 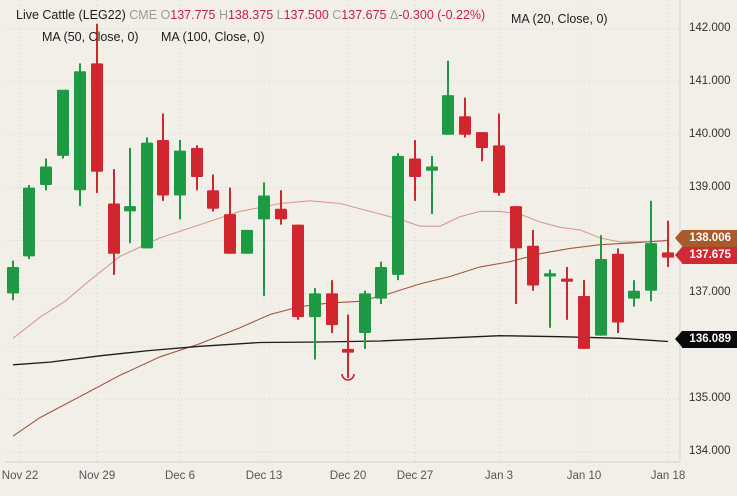 I want to click on ma100-price-tag: 136.089, so click(x=706, y=339).